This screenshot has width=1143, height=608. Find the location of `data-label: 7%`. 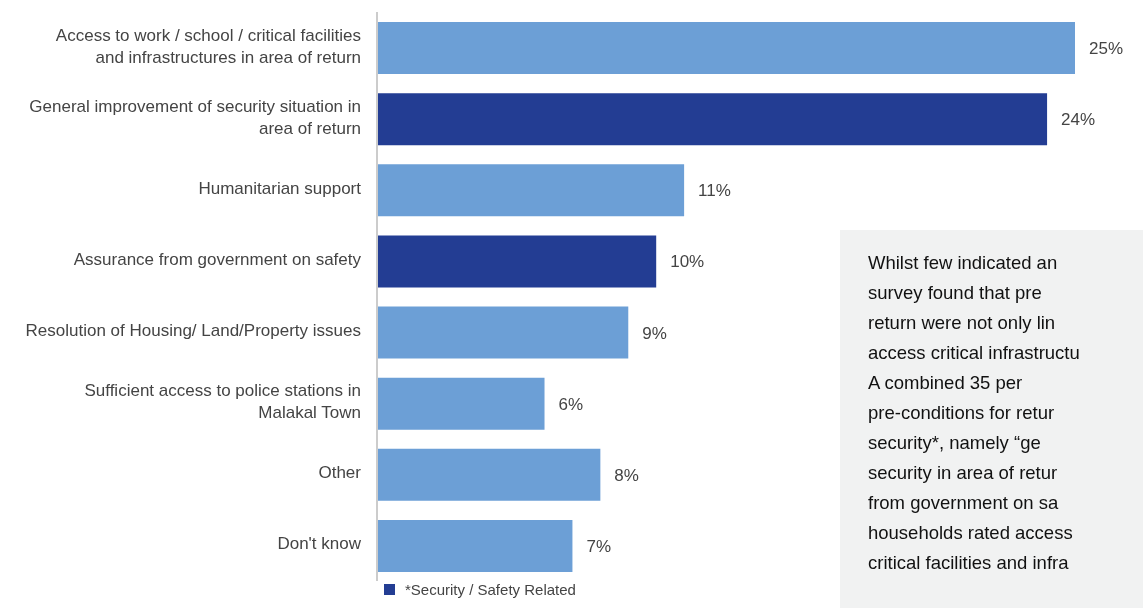

data-label: 7% is located at coordinates (599, 546).